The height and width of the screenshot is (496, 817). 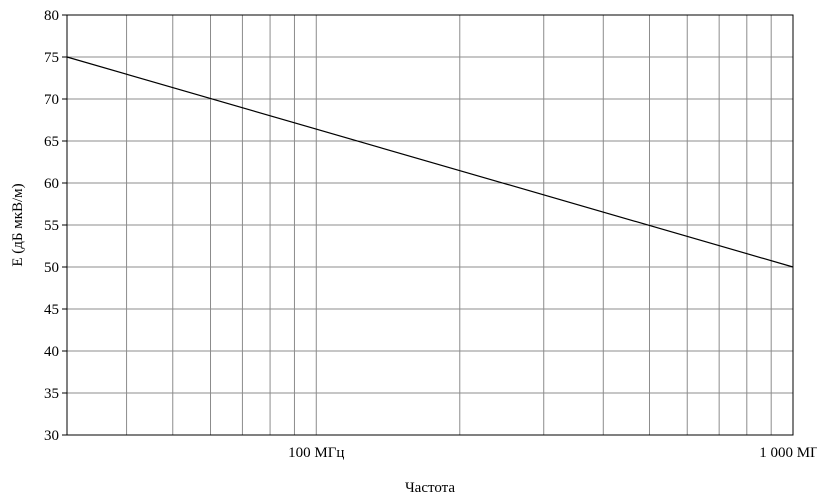 What do you see at coordinates (51, 58) in the screenshot?
I see `y-tick-label: 75` at bounding box center [51, 58].